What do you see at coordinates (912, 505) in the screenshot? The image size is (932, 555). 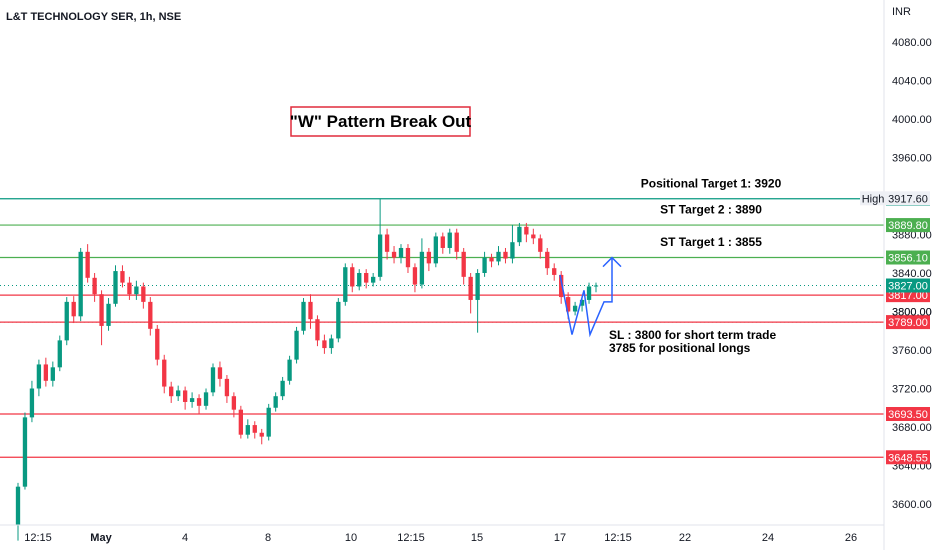 I see `y-tick-label: 3600.00` at bounding box center [912, 505].